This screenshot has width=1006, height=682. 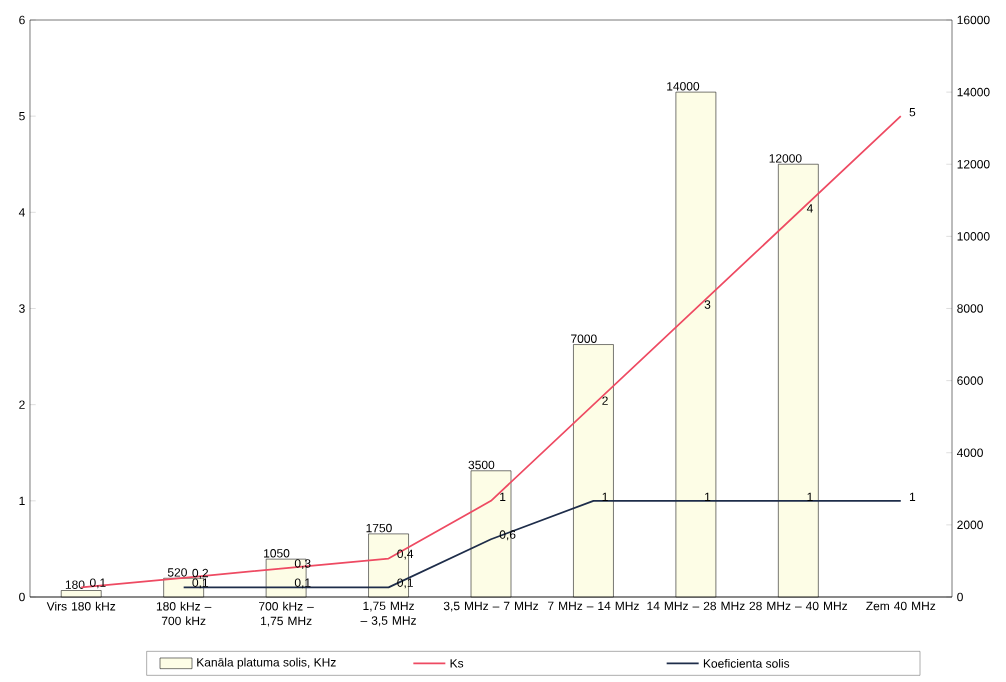 I want to click on y-tick-label: 3, so click(x=22, y=308).